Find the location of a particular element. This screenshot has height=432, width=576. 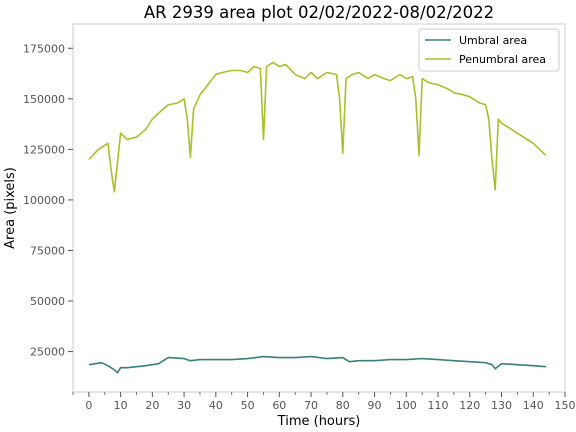

y-tick-label: 25000 is located at coordinates (47, 352).